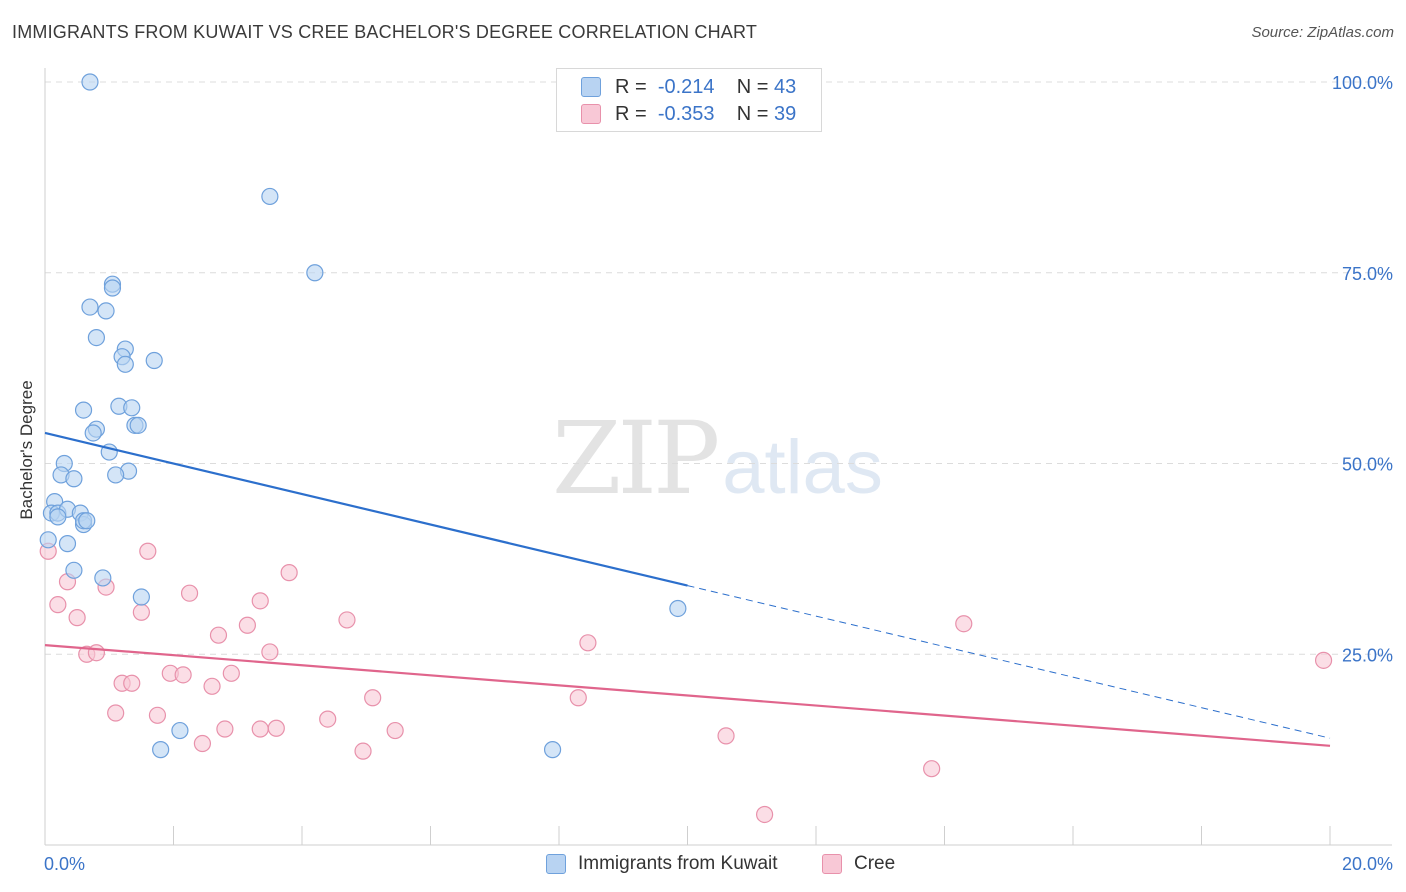  What do you see at coordinates (832, 864) in the screenshot?
I see `legend-swatch-cree` at bounding box center [832, 864].